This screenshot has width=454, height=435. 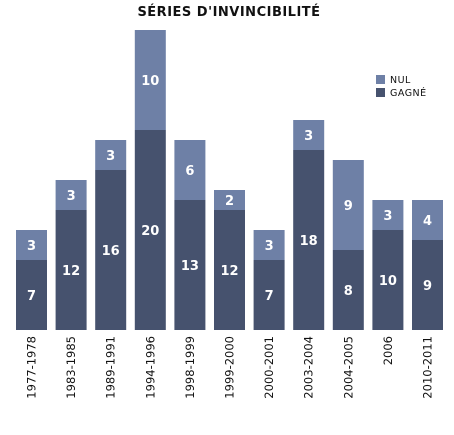 I want to click on data-label-gagne-1989-1991: 16, so click(x=111, y=251).